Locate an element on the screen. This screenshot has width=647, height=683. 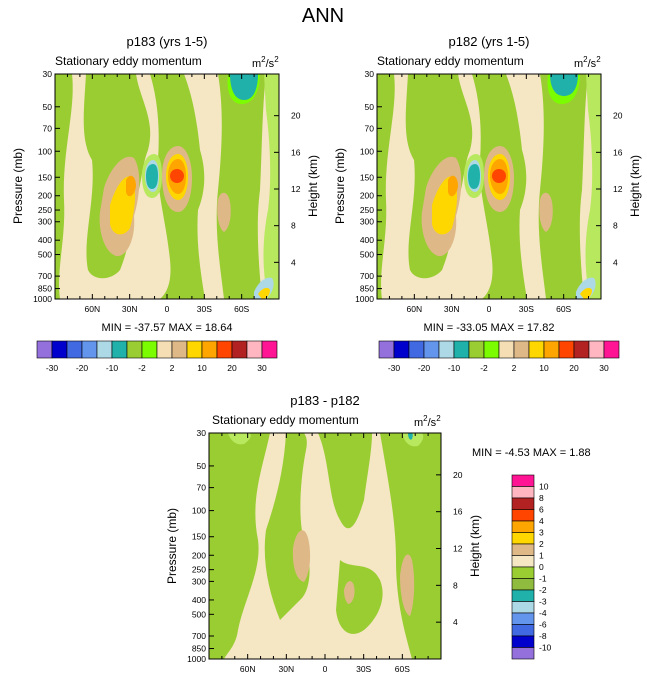
y-tick-label: 1000 is located at coordinates (42, 299).